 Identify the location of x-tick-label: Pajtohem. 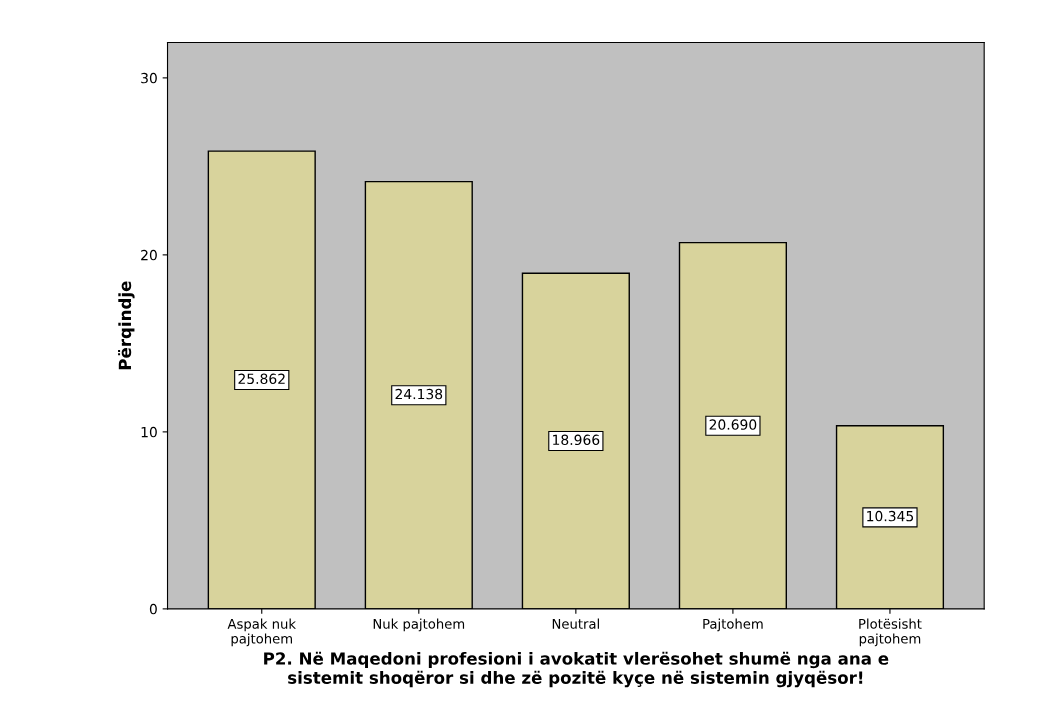
(733, 625).